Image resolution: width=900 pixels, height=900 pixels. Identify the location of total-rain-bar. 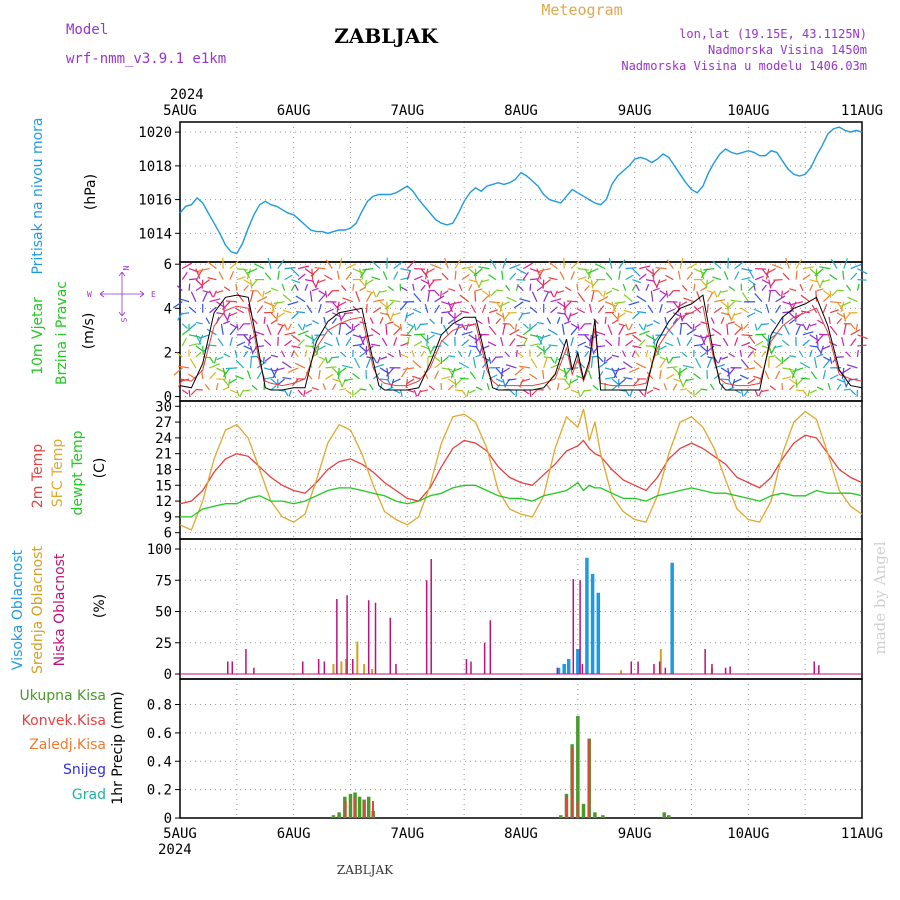
(583, 810).